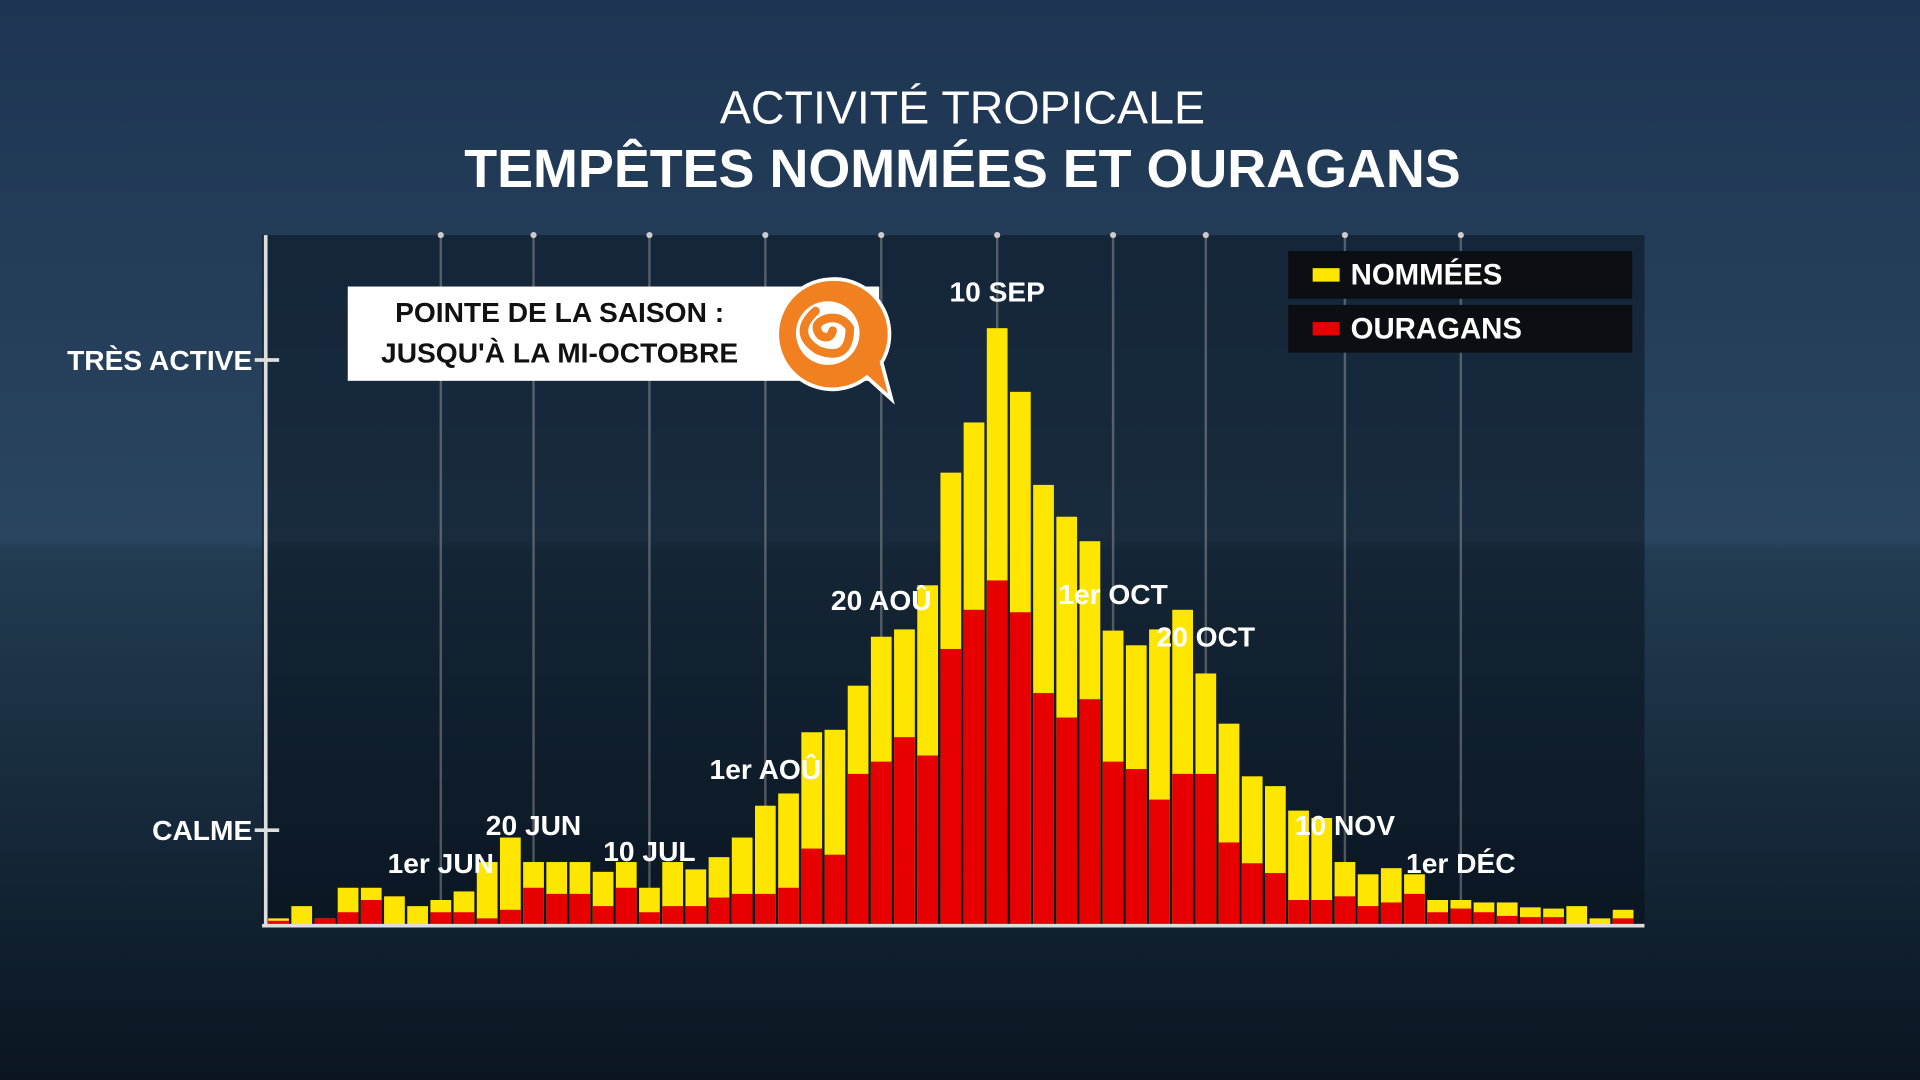  What do you see at coordinates (202, 830) in the screenshot?
I see `y-tick-label: CALME` at bounding box center [202, 830].